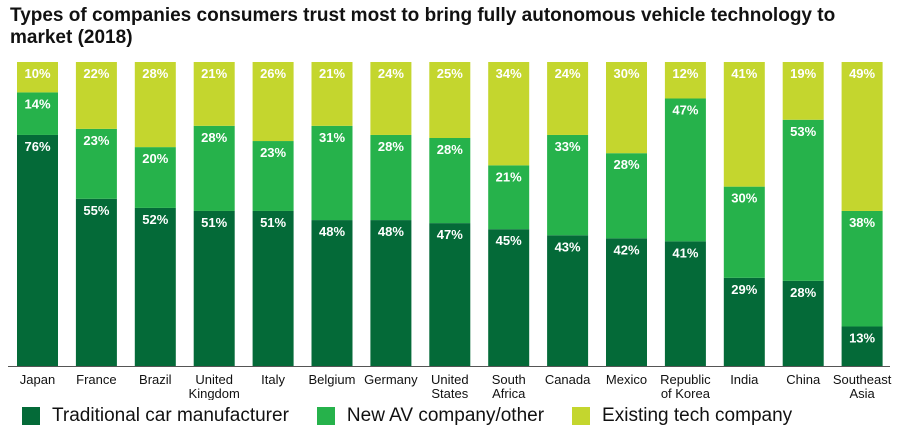 This screenshot has width=900, height=434. Describe the element at coordinates (96, 140) in the screenshot. I see `data-label: 23%` at that location.